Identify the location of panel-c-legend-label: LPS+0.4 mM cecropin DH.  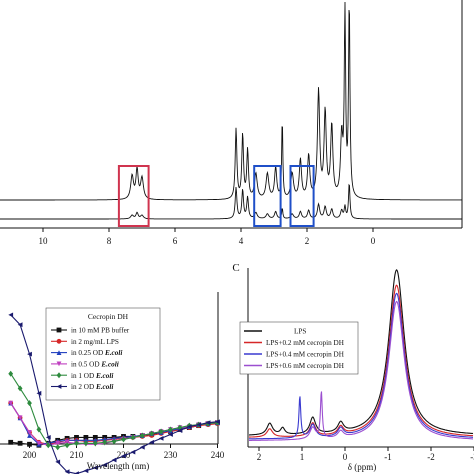
(305, 355).